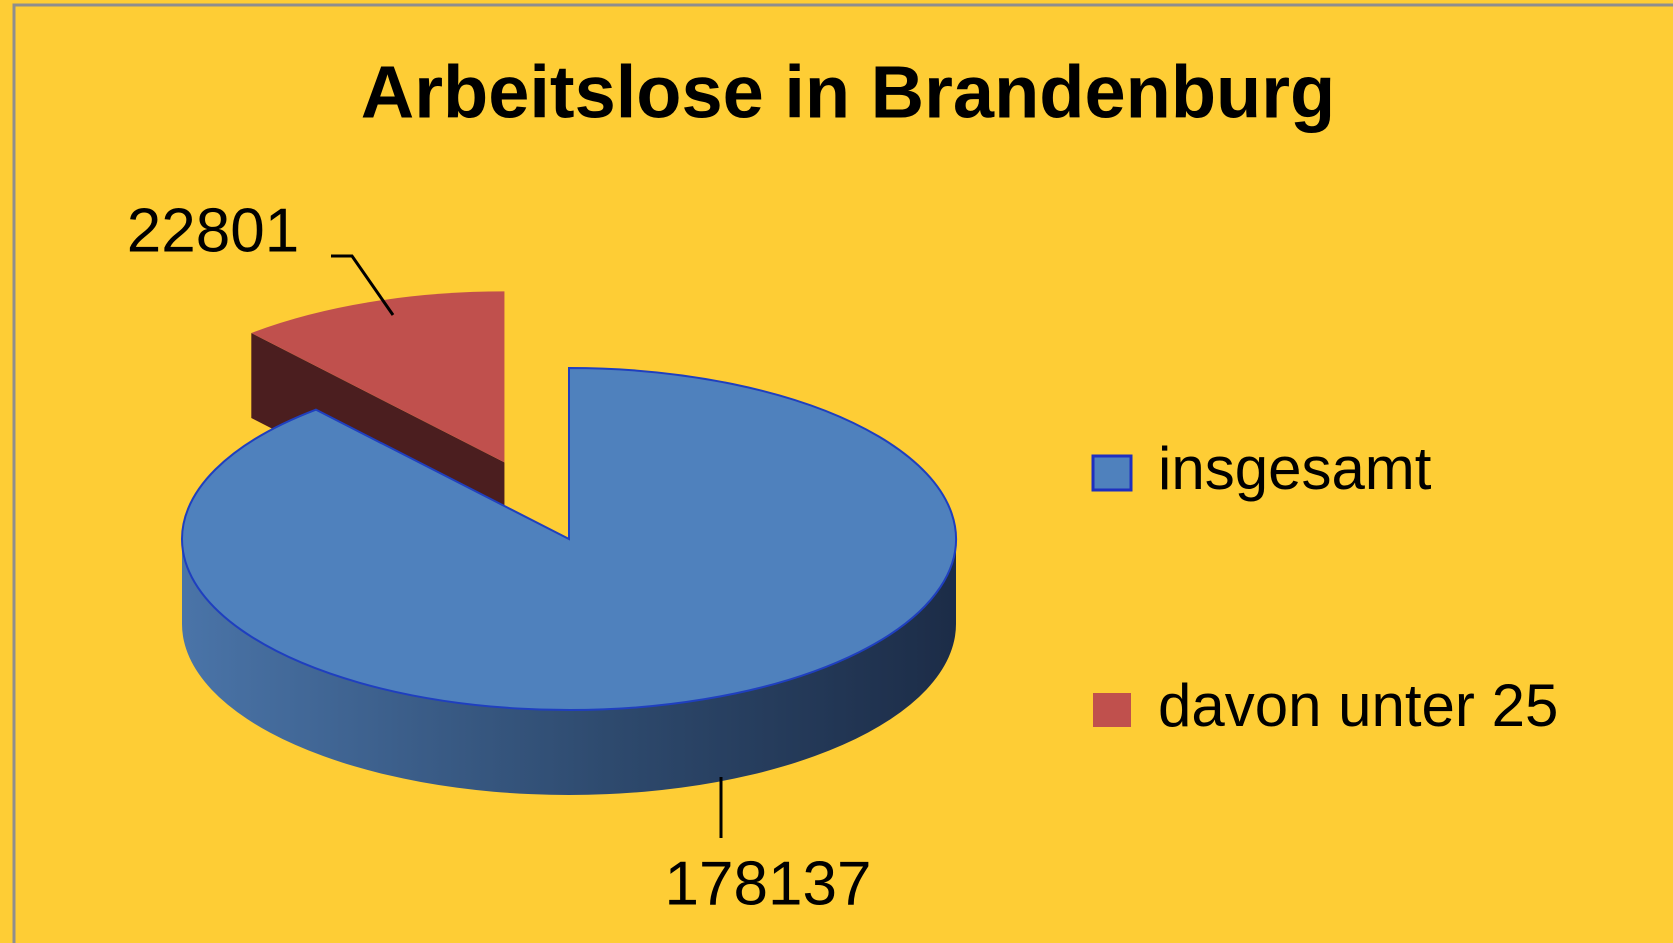 This screenshot has height=943, width=1673. Describe the element at coordinates (378, 377) in the screenshot. I see `slice` at that location.